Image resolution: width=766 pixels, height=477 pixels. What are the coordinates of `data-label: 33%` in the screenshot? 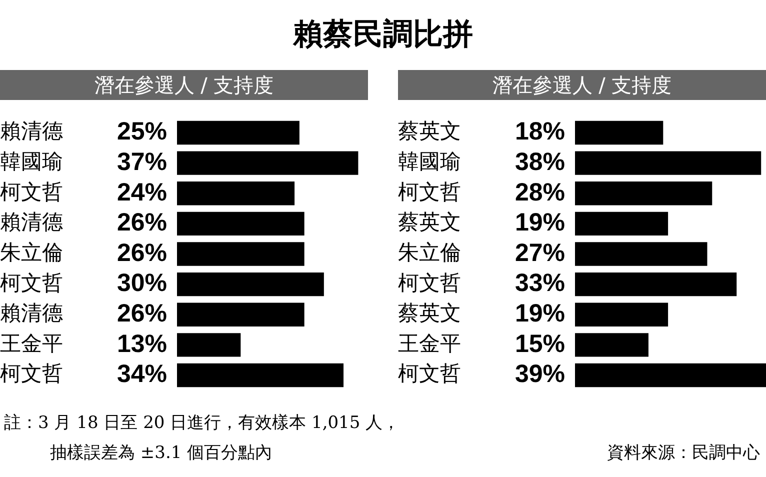 It's located at (539, 283).